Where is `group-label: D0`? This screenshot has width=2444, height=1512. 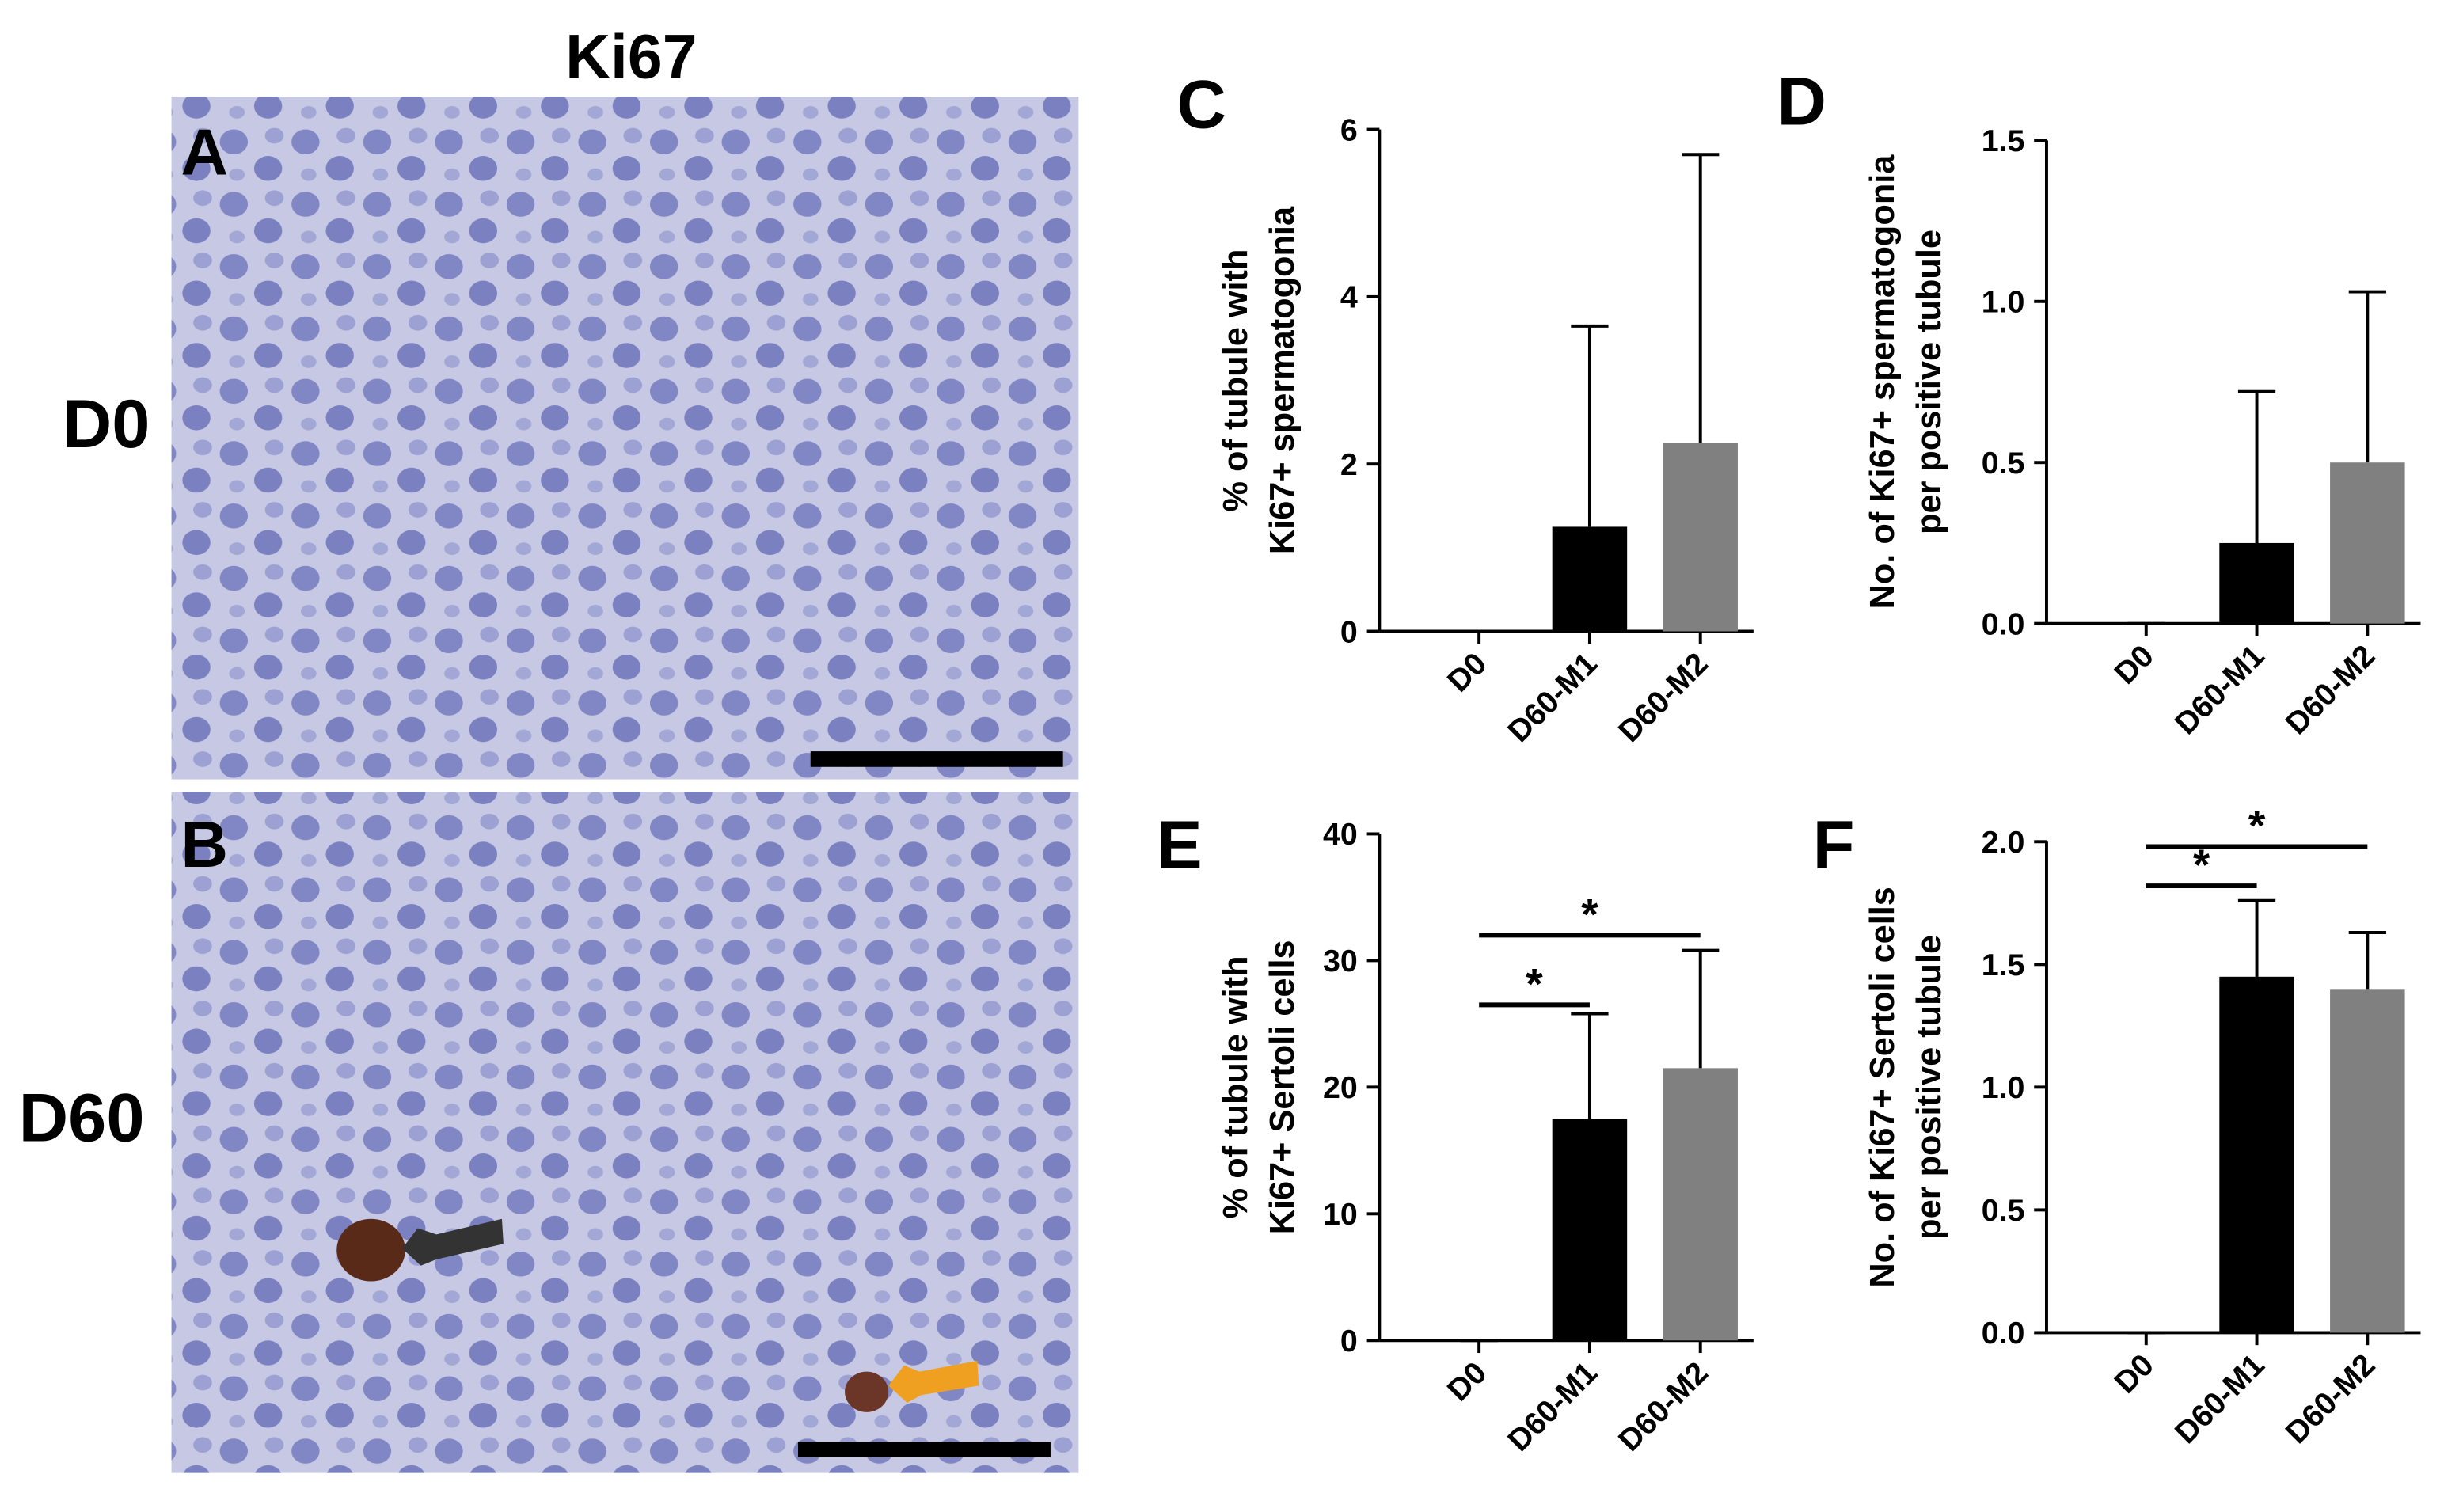 group-label: D0 is located at coordinates (106, 424).